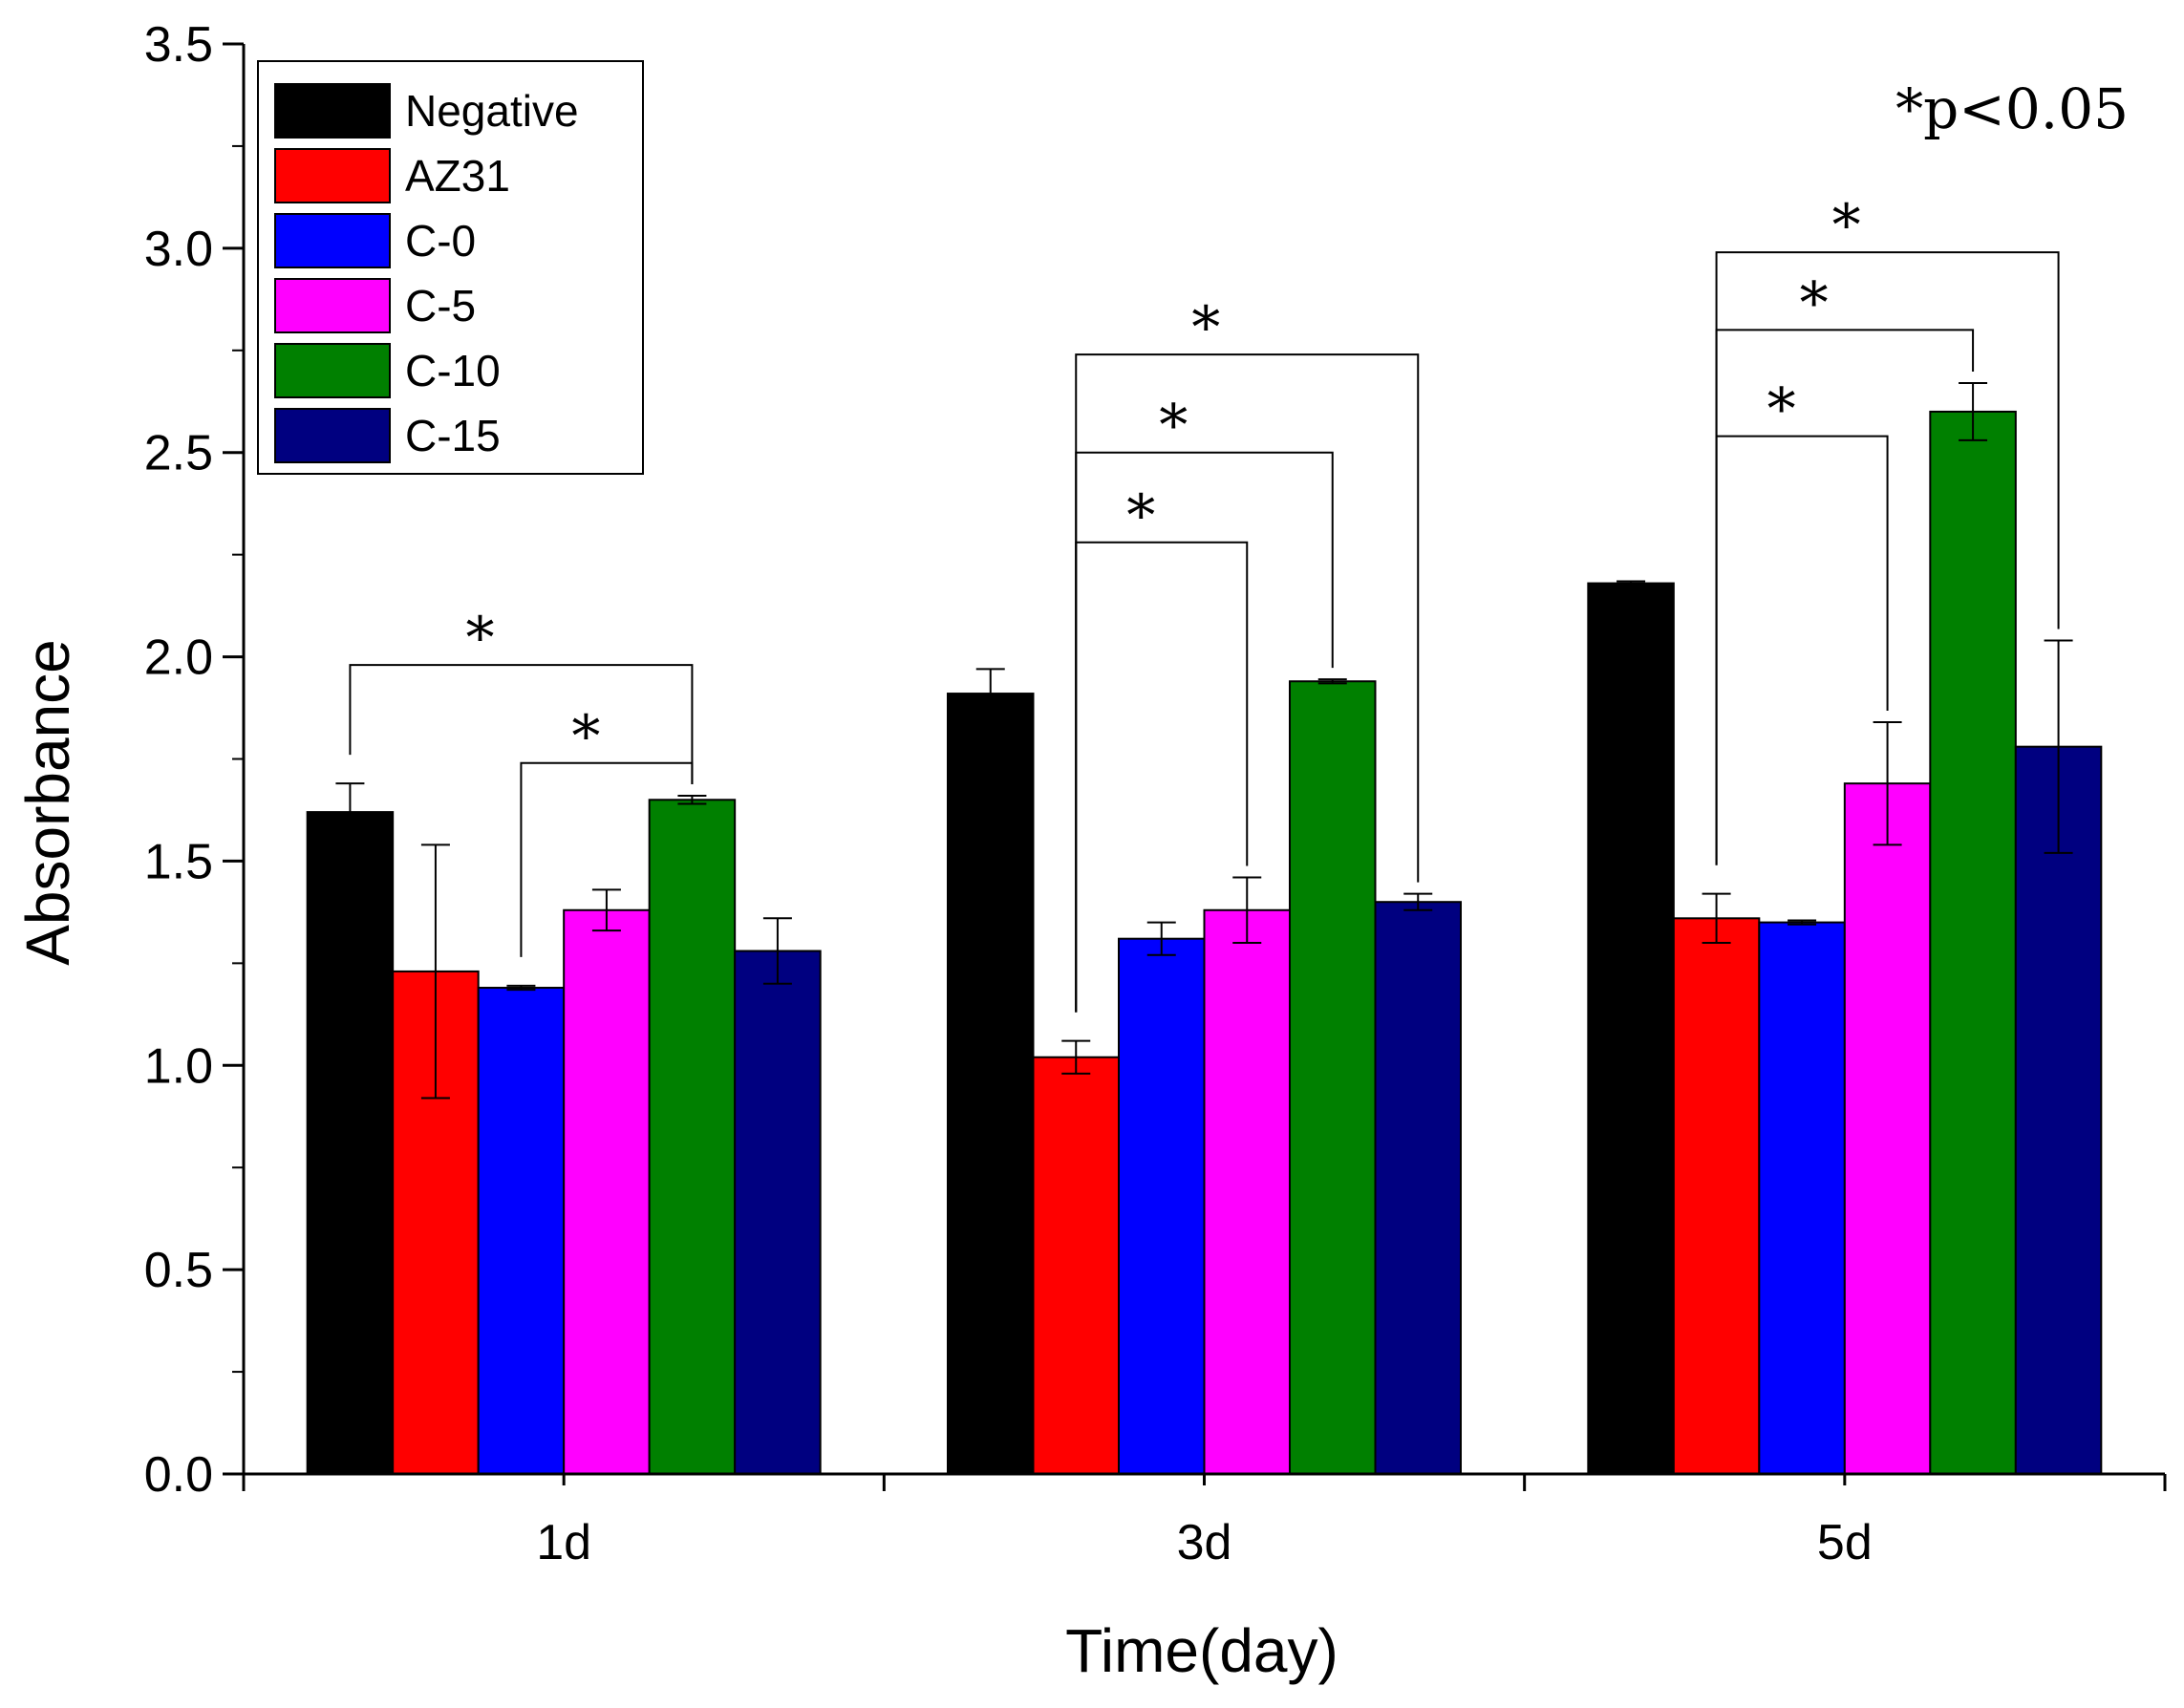 Image resolution: width=2184 pixels, height=1708 pixels. What do you see at coordinates (1161, 938) in the screenshot?
I see `error-bar-c0-3d` at bounding box center [1161, 938].